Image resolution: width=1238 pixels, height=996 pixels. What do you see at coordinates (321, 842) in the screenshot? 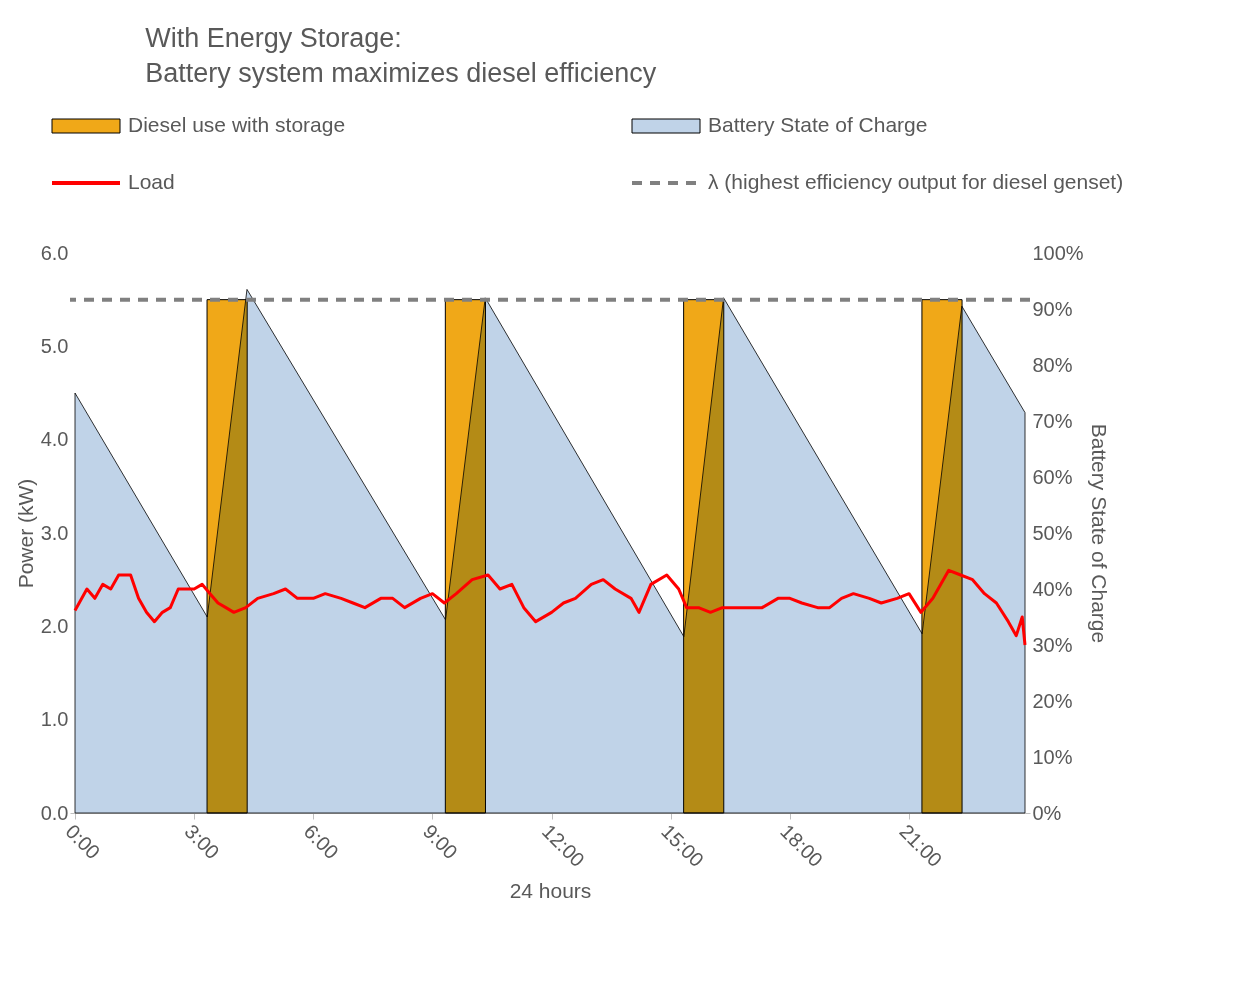
I see `x-tick-label: 6:00` at bounding box center [321, 842].